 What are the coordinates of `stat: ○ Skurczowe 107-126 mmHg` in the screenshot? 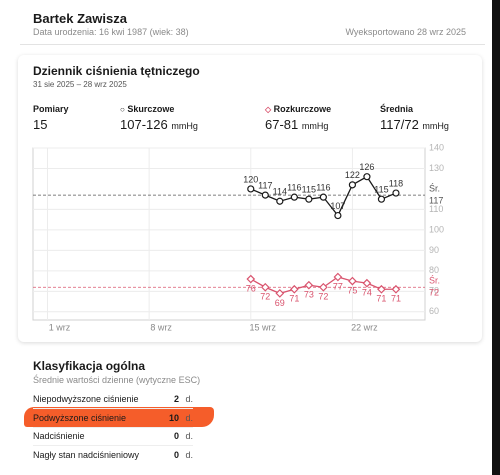 It's located at (159, 118).